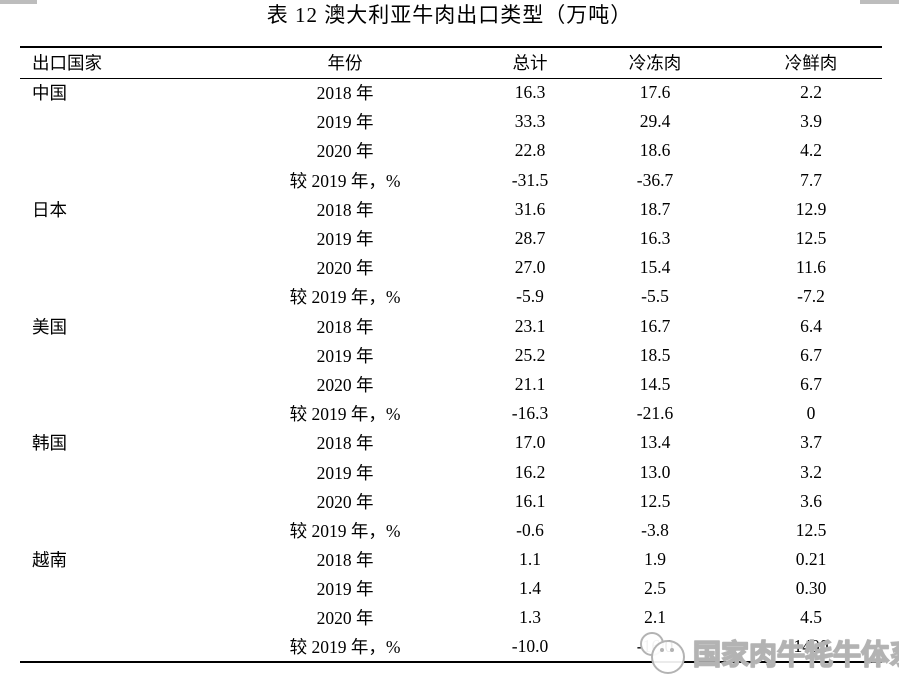 This screenshot has height=696, width=899. What do you see at coordinates (451, 501) in the screenshot?
I see `table-row: 2020 年 16.1 12.5 3.6` at bounding box center [451, 501].